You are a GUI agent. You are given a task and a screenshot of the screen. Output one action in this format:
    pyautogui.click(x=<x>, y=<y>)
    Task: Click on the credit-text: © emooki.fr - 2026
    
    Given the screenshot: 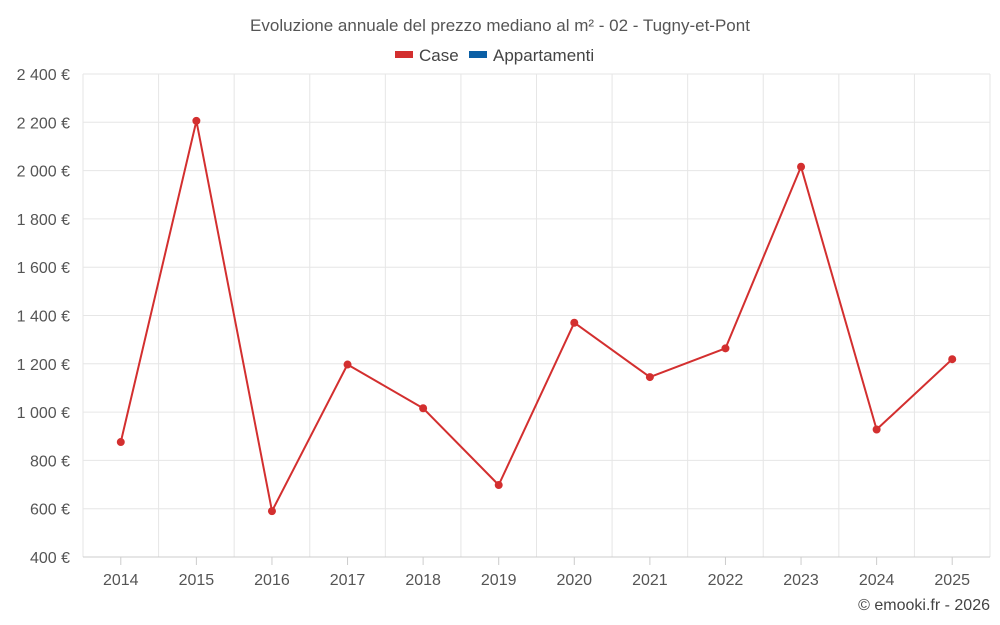 What is the action you would take?
    pyautogui.click(x=924, y=605)
    